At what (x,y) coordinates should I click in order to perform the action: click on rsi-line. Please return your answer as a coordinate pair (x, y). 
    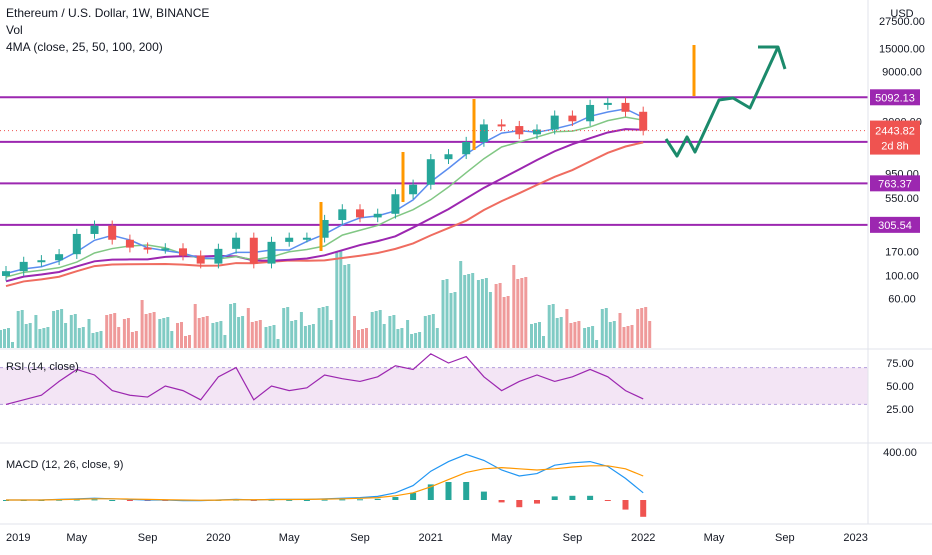
    Looking at the image, I should click on (324, 379).